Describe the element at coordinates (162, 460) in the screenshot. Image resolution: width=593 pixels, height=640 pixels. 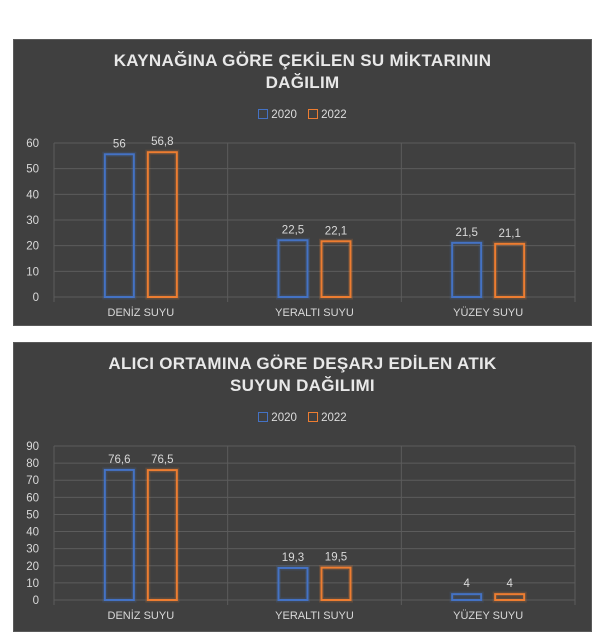
I see `data-label: 76,5` at that location.